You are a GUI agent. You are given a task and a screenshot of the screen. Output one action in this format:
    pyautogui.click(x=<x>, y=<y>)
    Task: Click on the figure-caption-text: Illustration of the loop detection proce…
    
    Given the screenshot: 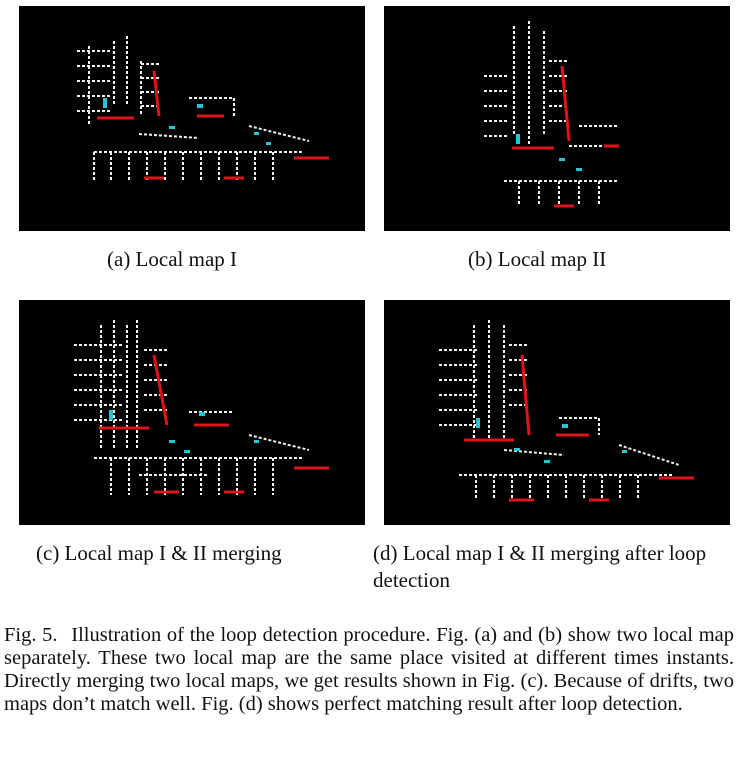 What is the action you would take?
    pyautogui.click(x=369, y=669)
    